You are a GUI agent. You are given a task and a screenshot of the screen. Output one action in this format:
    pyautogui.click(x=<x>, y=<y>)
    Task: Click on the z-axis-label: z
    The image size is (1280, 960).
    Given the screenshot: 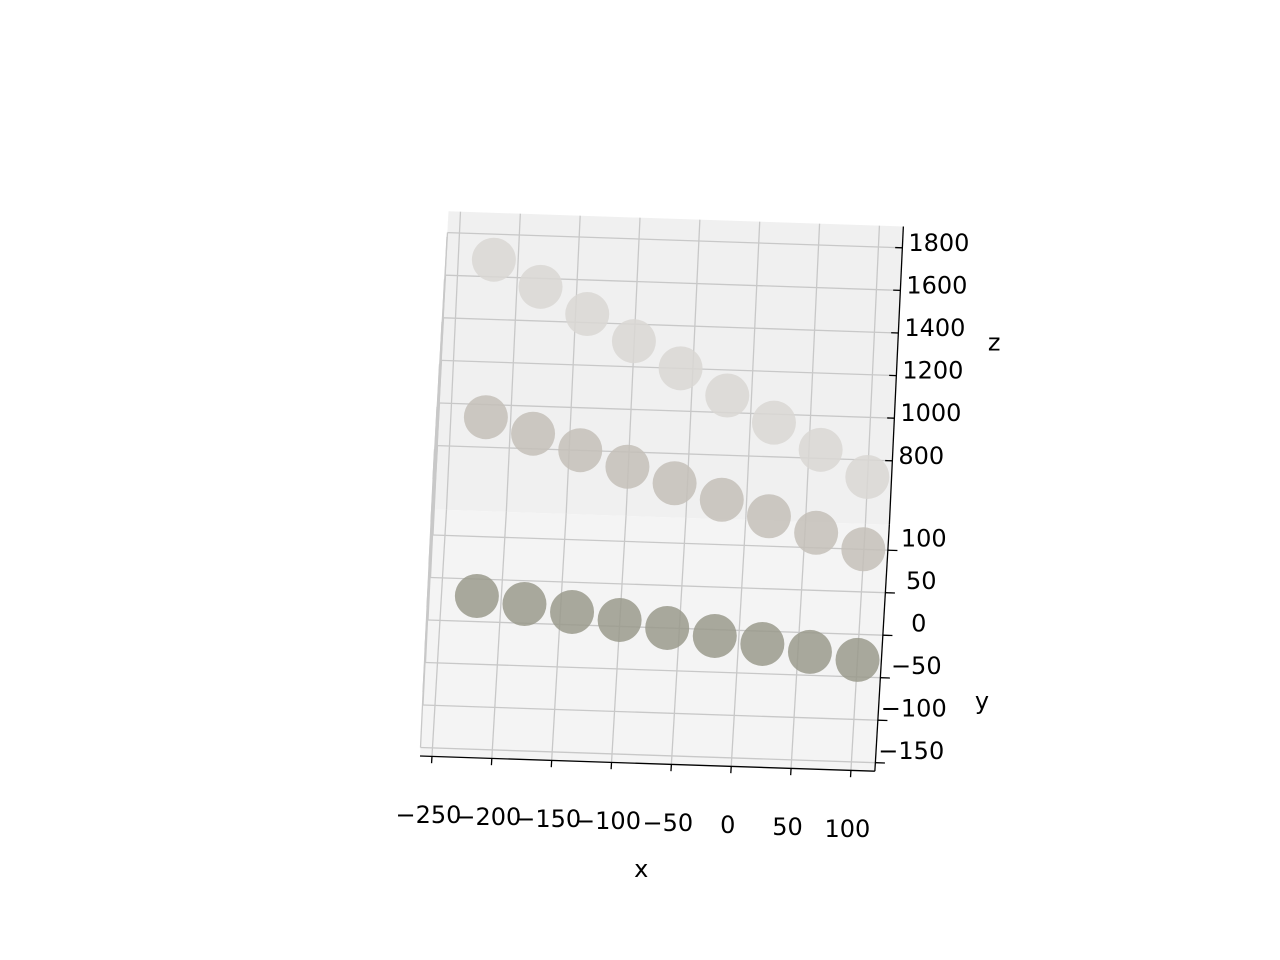 What is the action you would take?
    pyautogui.click(x=994, y=343)
    